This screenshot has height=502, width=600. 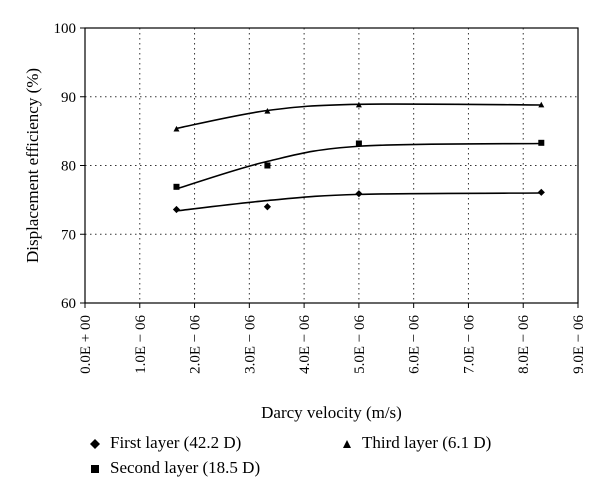 What do you see at coordinates (347, 444) in the screenshot?
I see `triangle-marker-icon` at bounding box center [347, 444].